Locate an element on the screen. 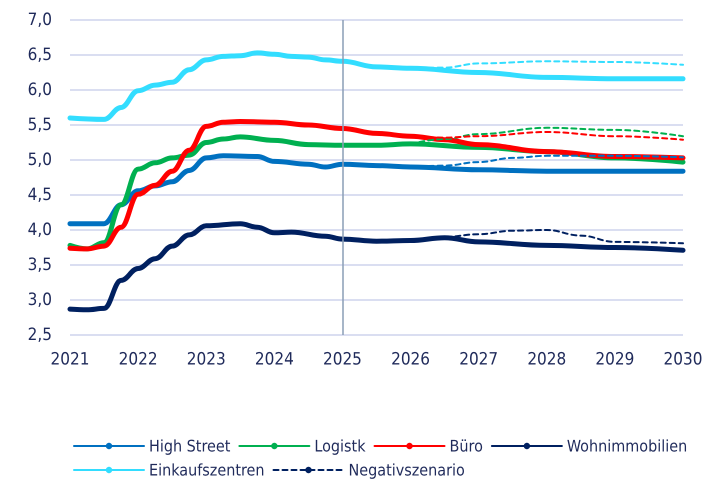 This screenshot has height=495, width=727. y-tick-label: 2,5 is located at coordinates (40, 335).